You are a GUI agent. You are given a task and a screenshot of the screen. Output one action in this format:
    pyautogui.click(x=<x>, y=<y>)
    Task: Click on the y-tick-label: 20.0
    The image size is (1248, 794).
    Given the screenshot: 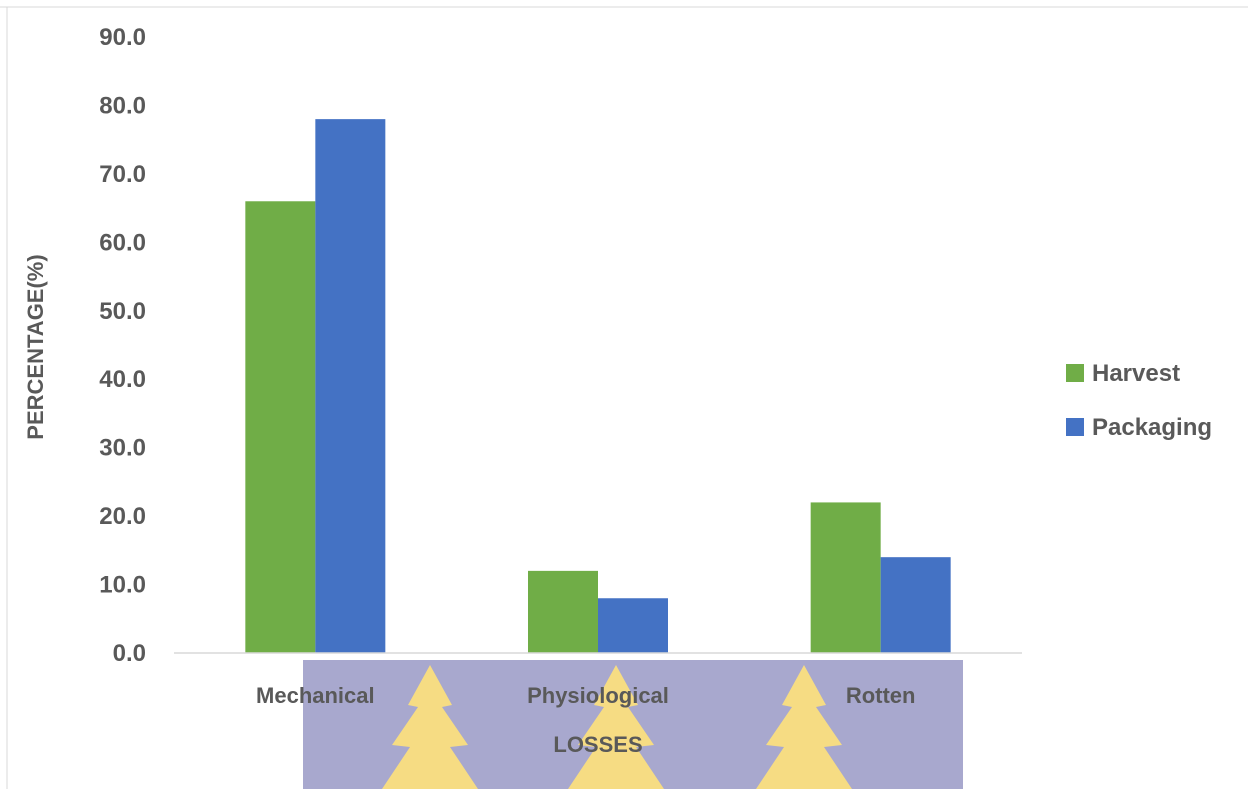 What is the action you would take?
    pyautogui.click(x=122, y=516)
    